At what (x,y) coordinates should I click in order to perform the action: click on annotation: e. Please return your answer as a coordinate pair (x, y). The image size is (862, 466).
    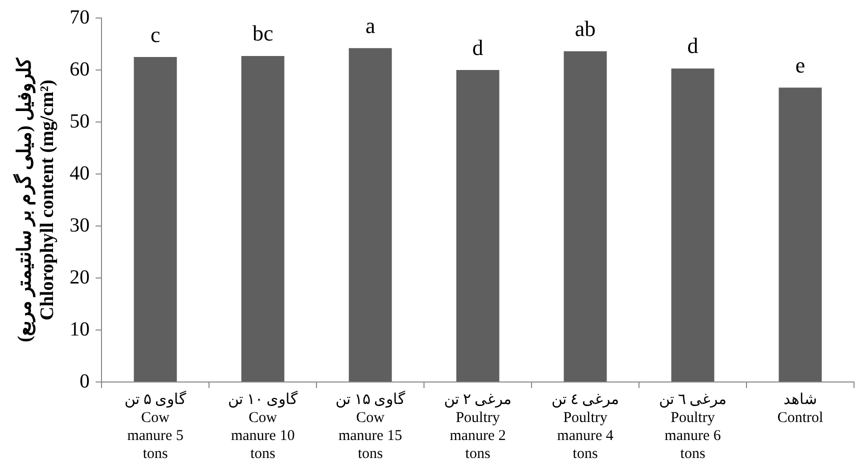
    Looking at the image, I should click on (800, 65).